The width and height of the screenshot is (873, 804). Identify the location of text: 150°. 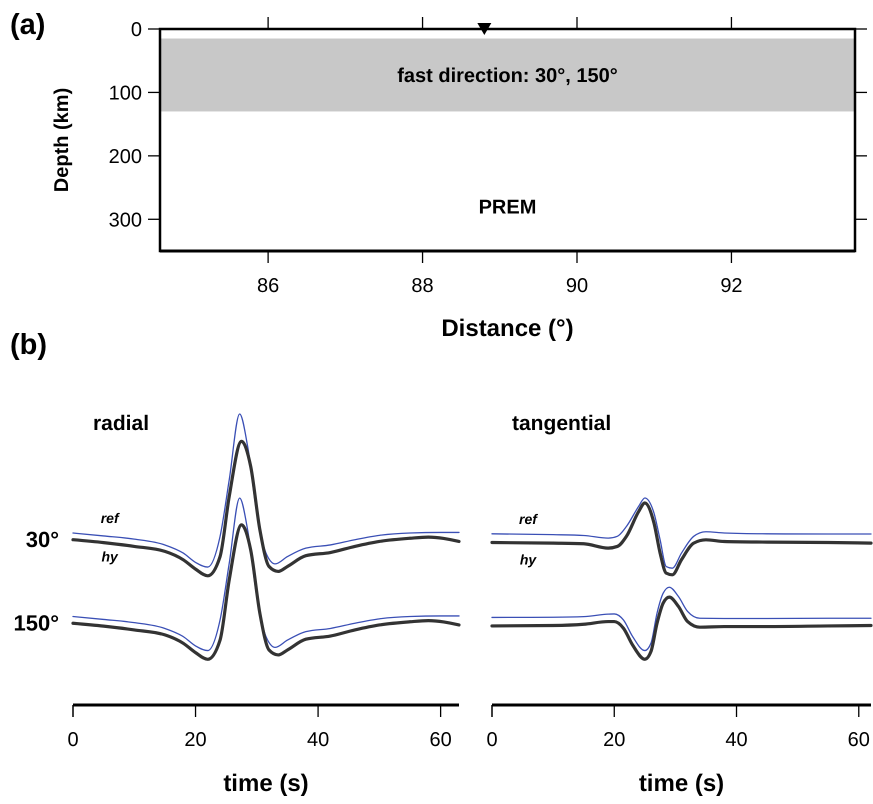
(36, 623).